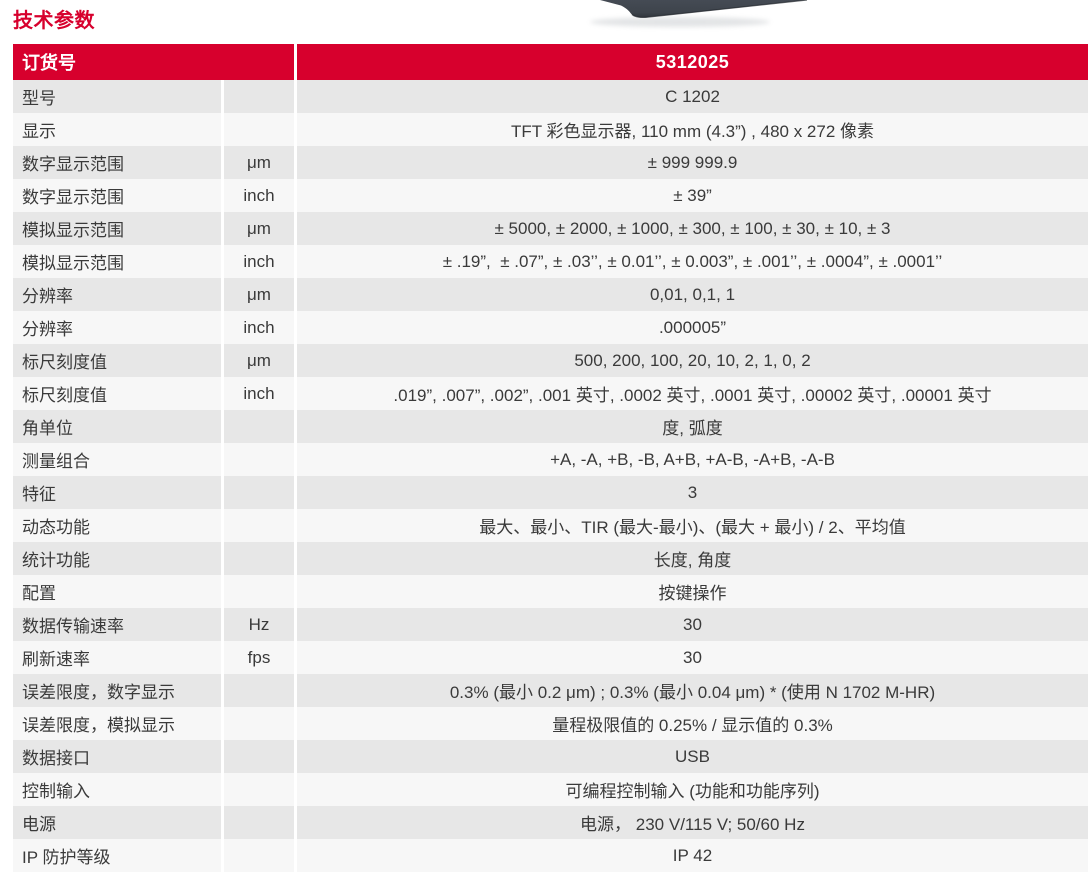  Describe the element at coordinates (692, 789) in the screenshot. I see `row-value: 可编程控制输入 (功能和功能序列)` at that location.